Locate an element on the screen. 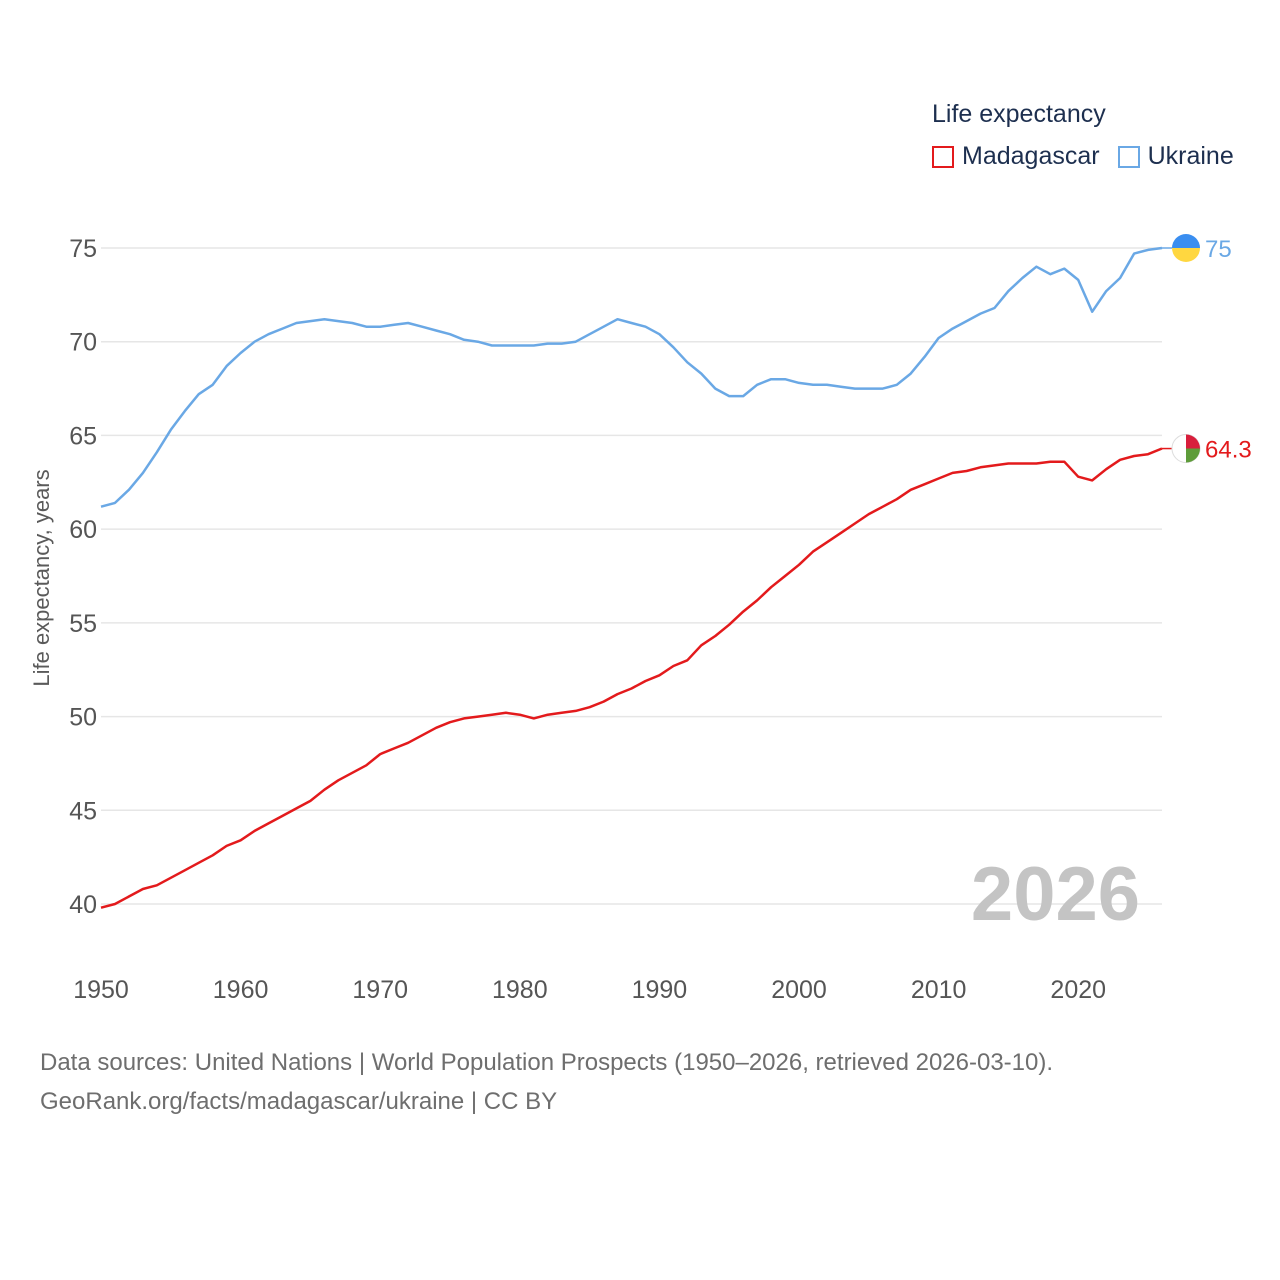 This screenshot has height=1280, width=1280. y-tick-label: 70 is located at coordinates (83, 343).